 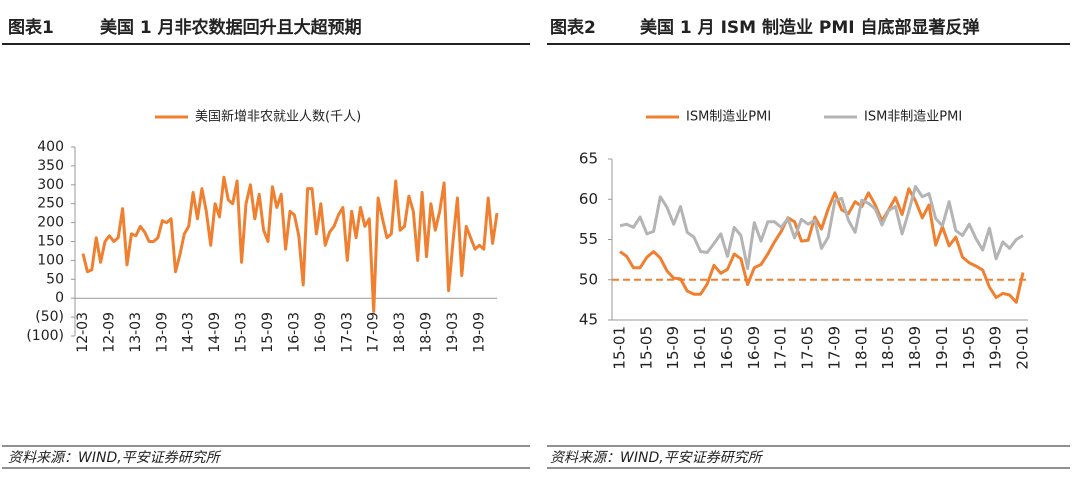 What do you see at coordinates (50, 147) in the screenshot?
I see `y-tick-label: 400` at bounding box center [50, 147].